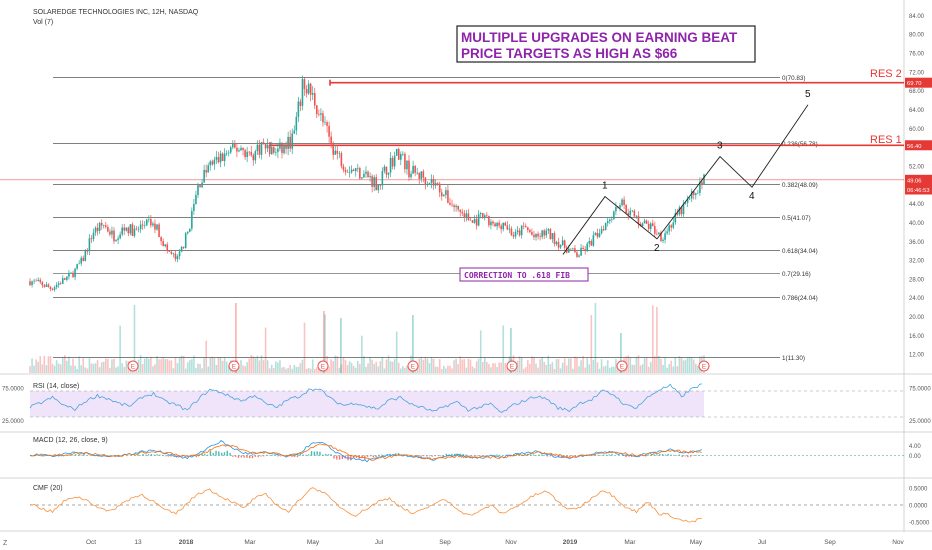 The height and width of the screenshot is (550, 932). I want to click on pane-tick-label: 75.0000, so click(920, 389).